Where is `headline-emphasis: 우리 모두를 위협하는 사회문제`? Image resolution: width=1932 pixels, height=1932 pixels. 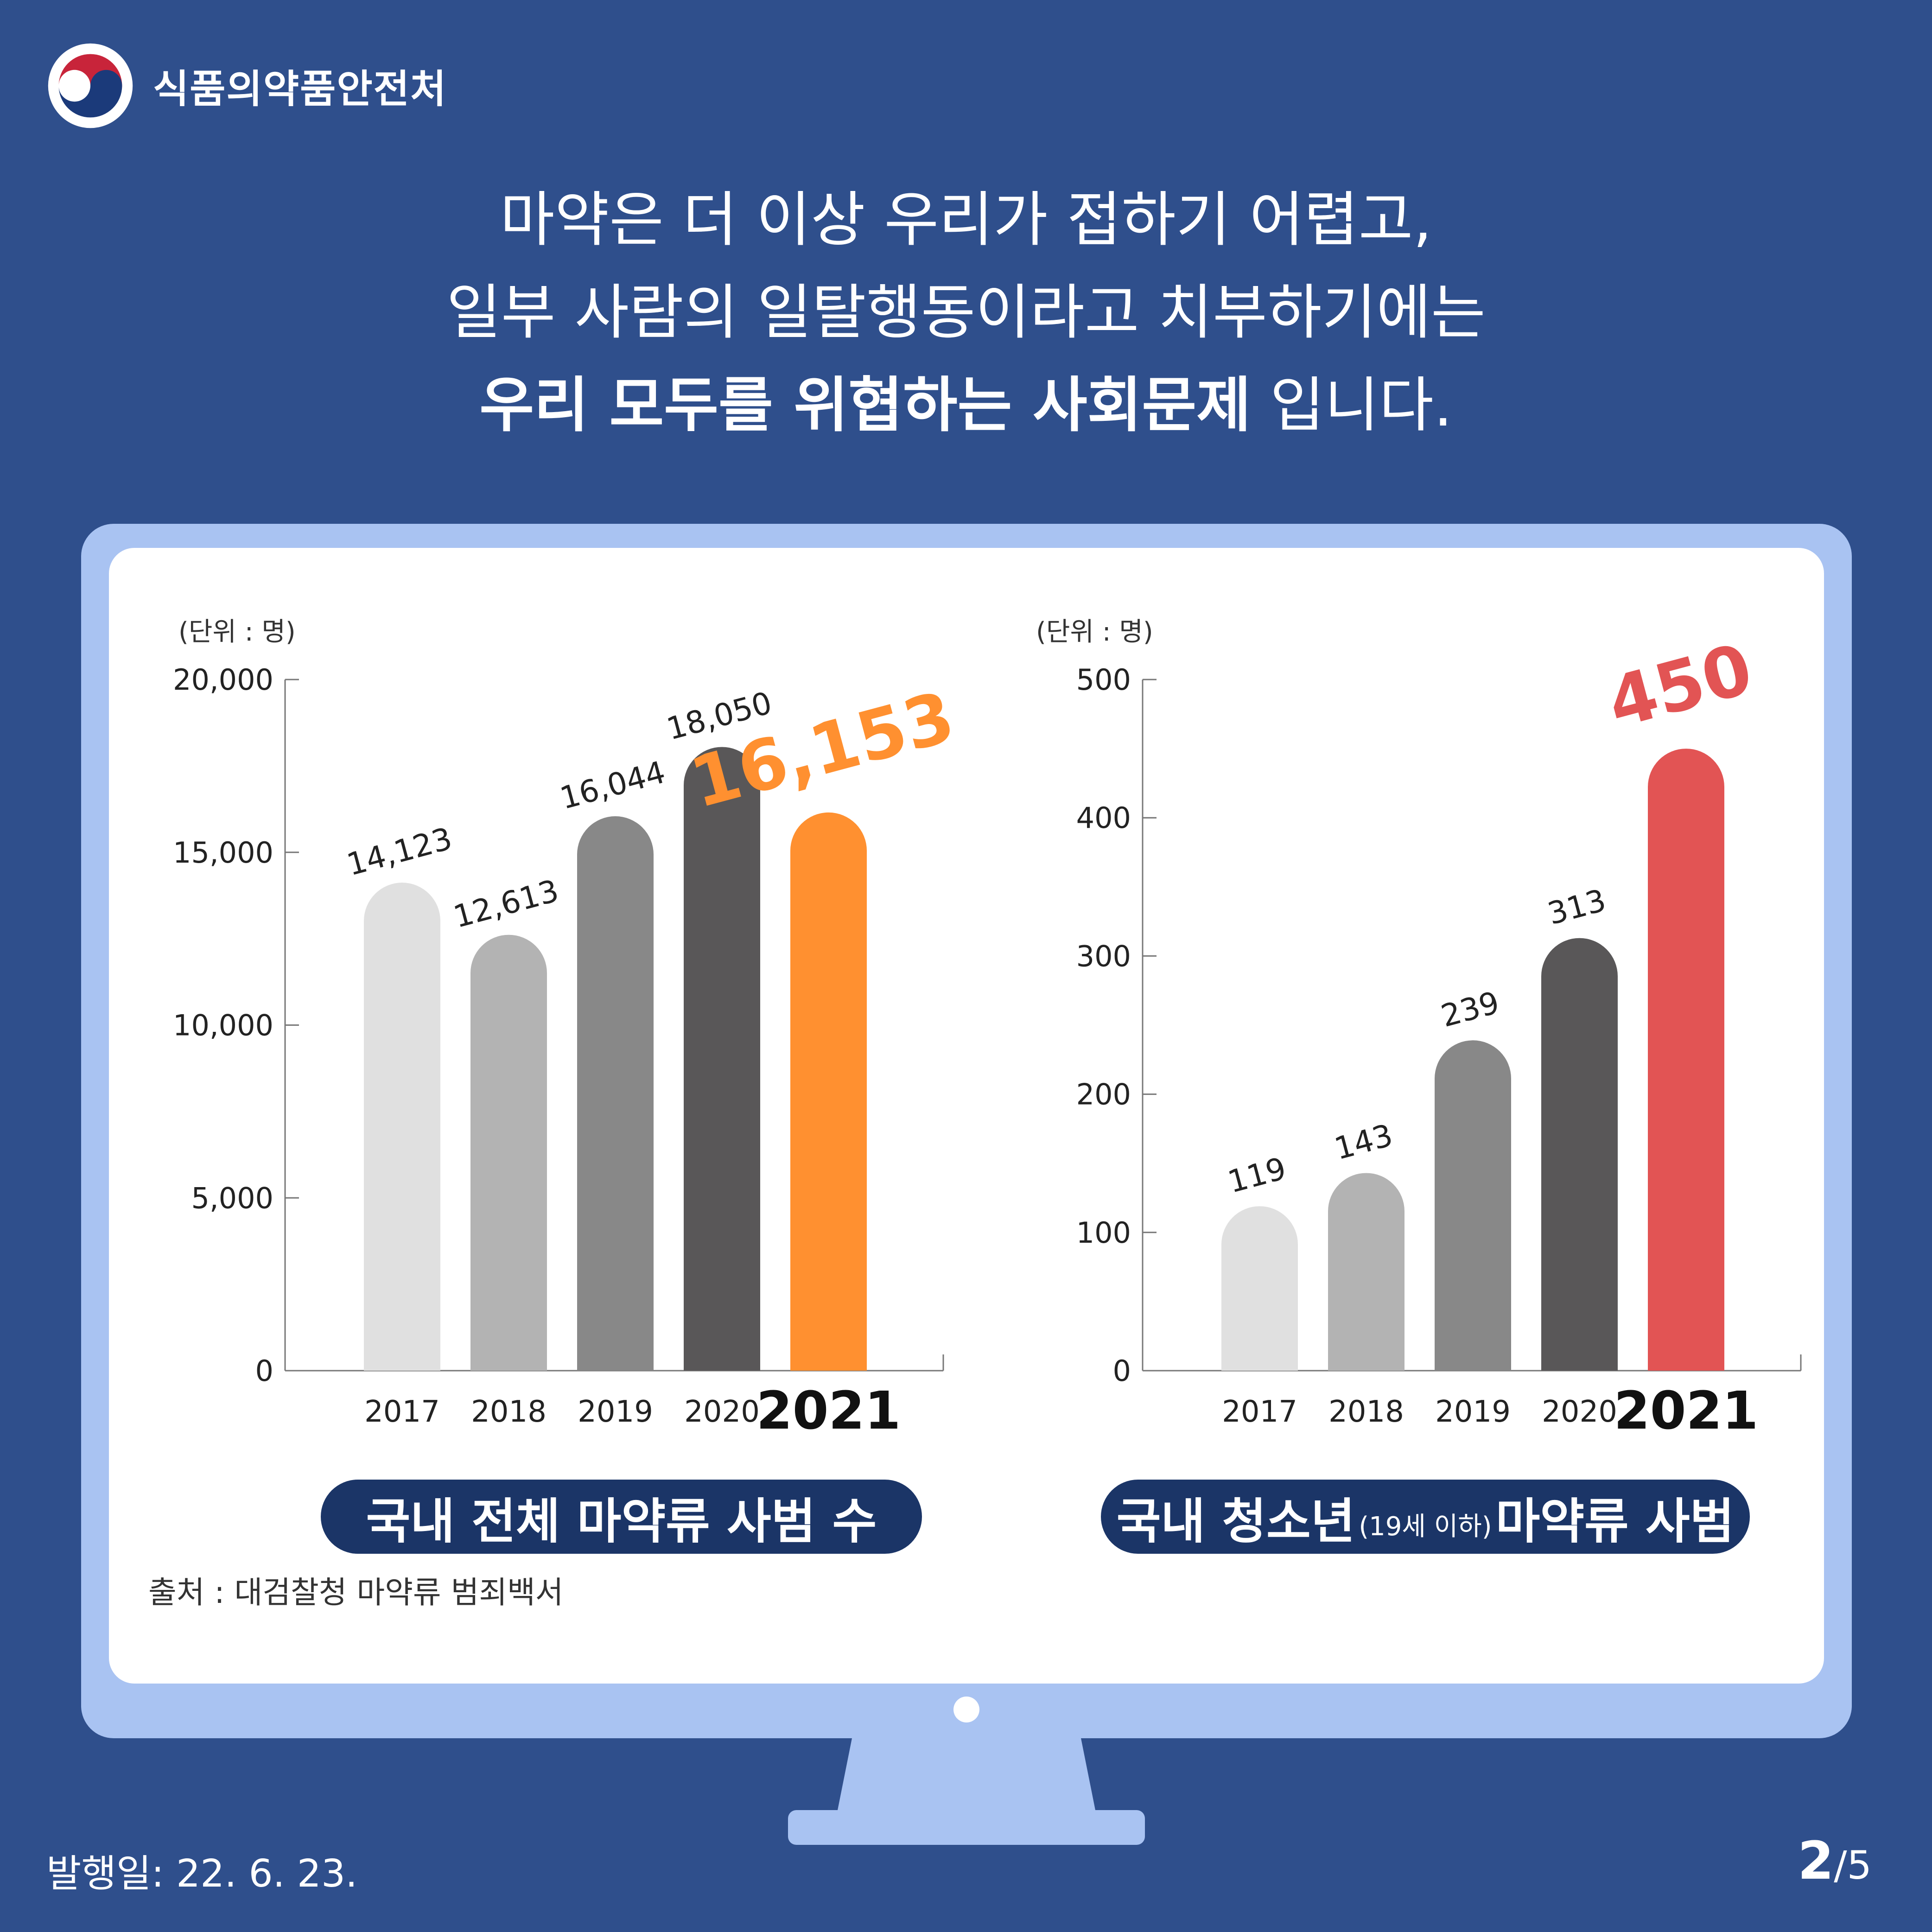 headline-emphasis: 우리 모두를 위협하는 사회문제 is located at coordinates (865, 405).